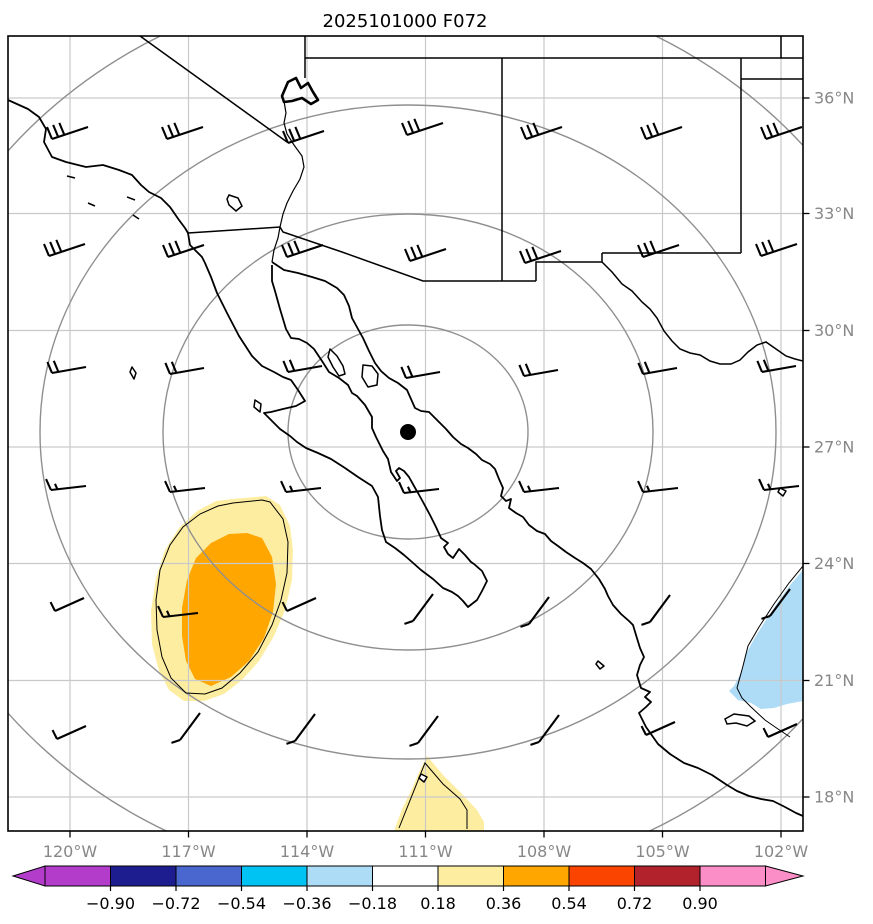 The height and width of the screenshot is (924, 873). What do you see at coordinates (834, 680) in the screenshot?
I see `latitude-tick-label: 21°N` at bounding box center [834, 680].